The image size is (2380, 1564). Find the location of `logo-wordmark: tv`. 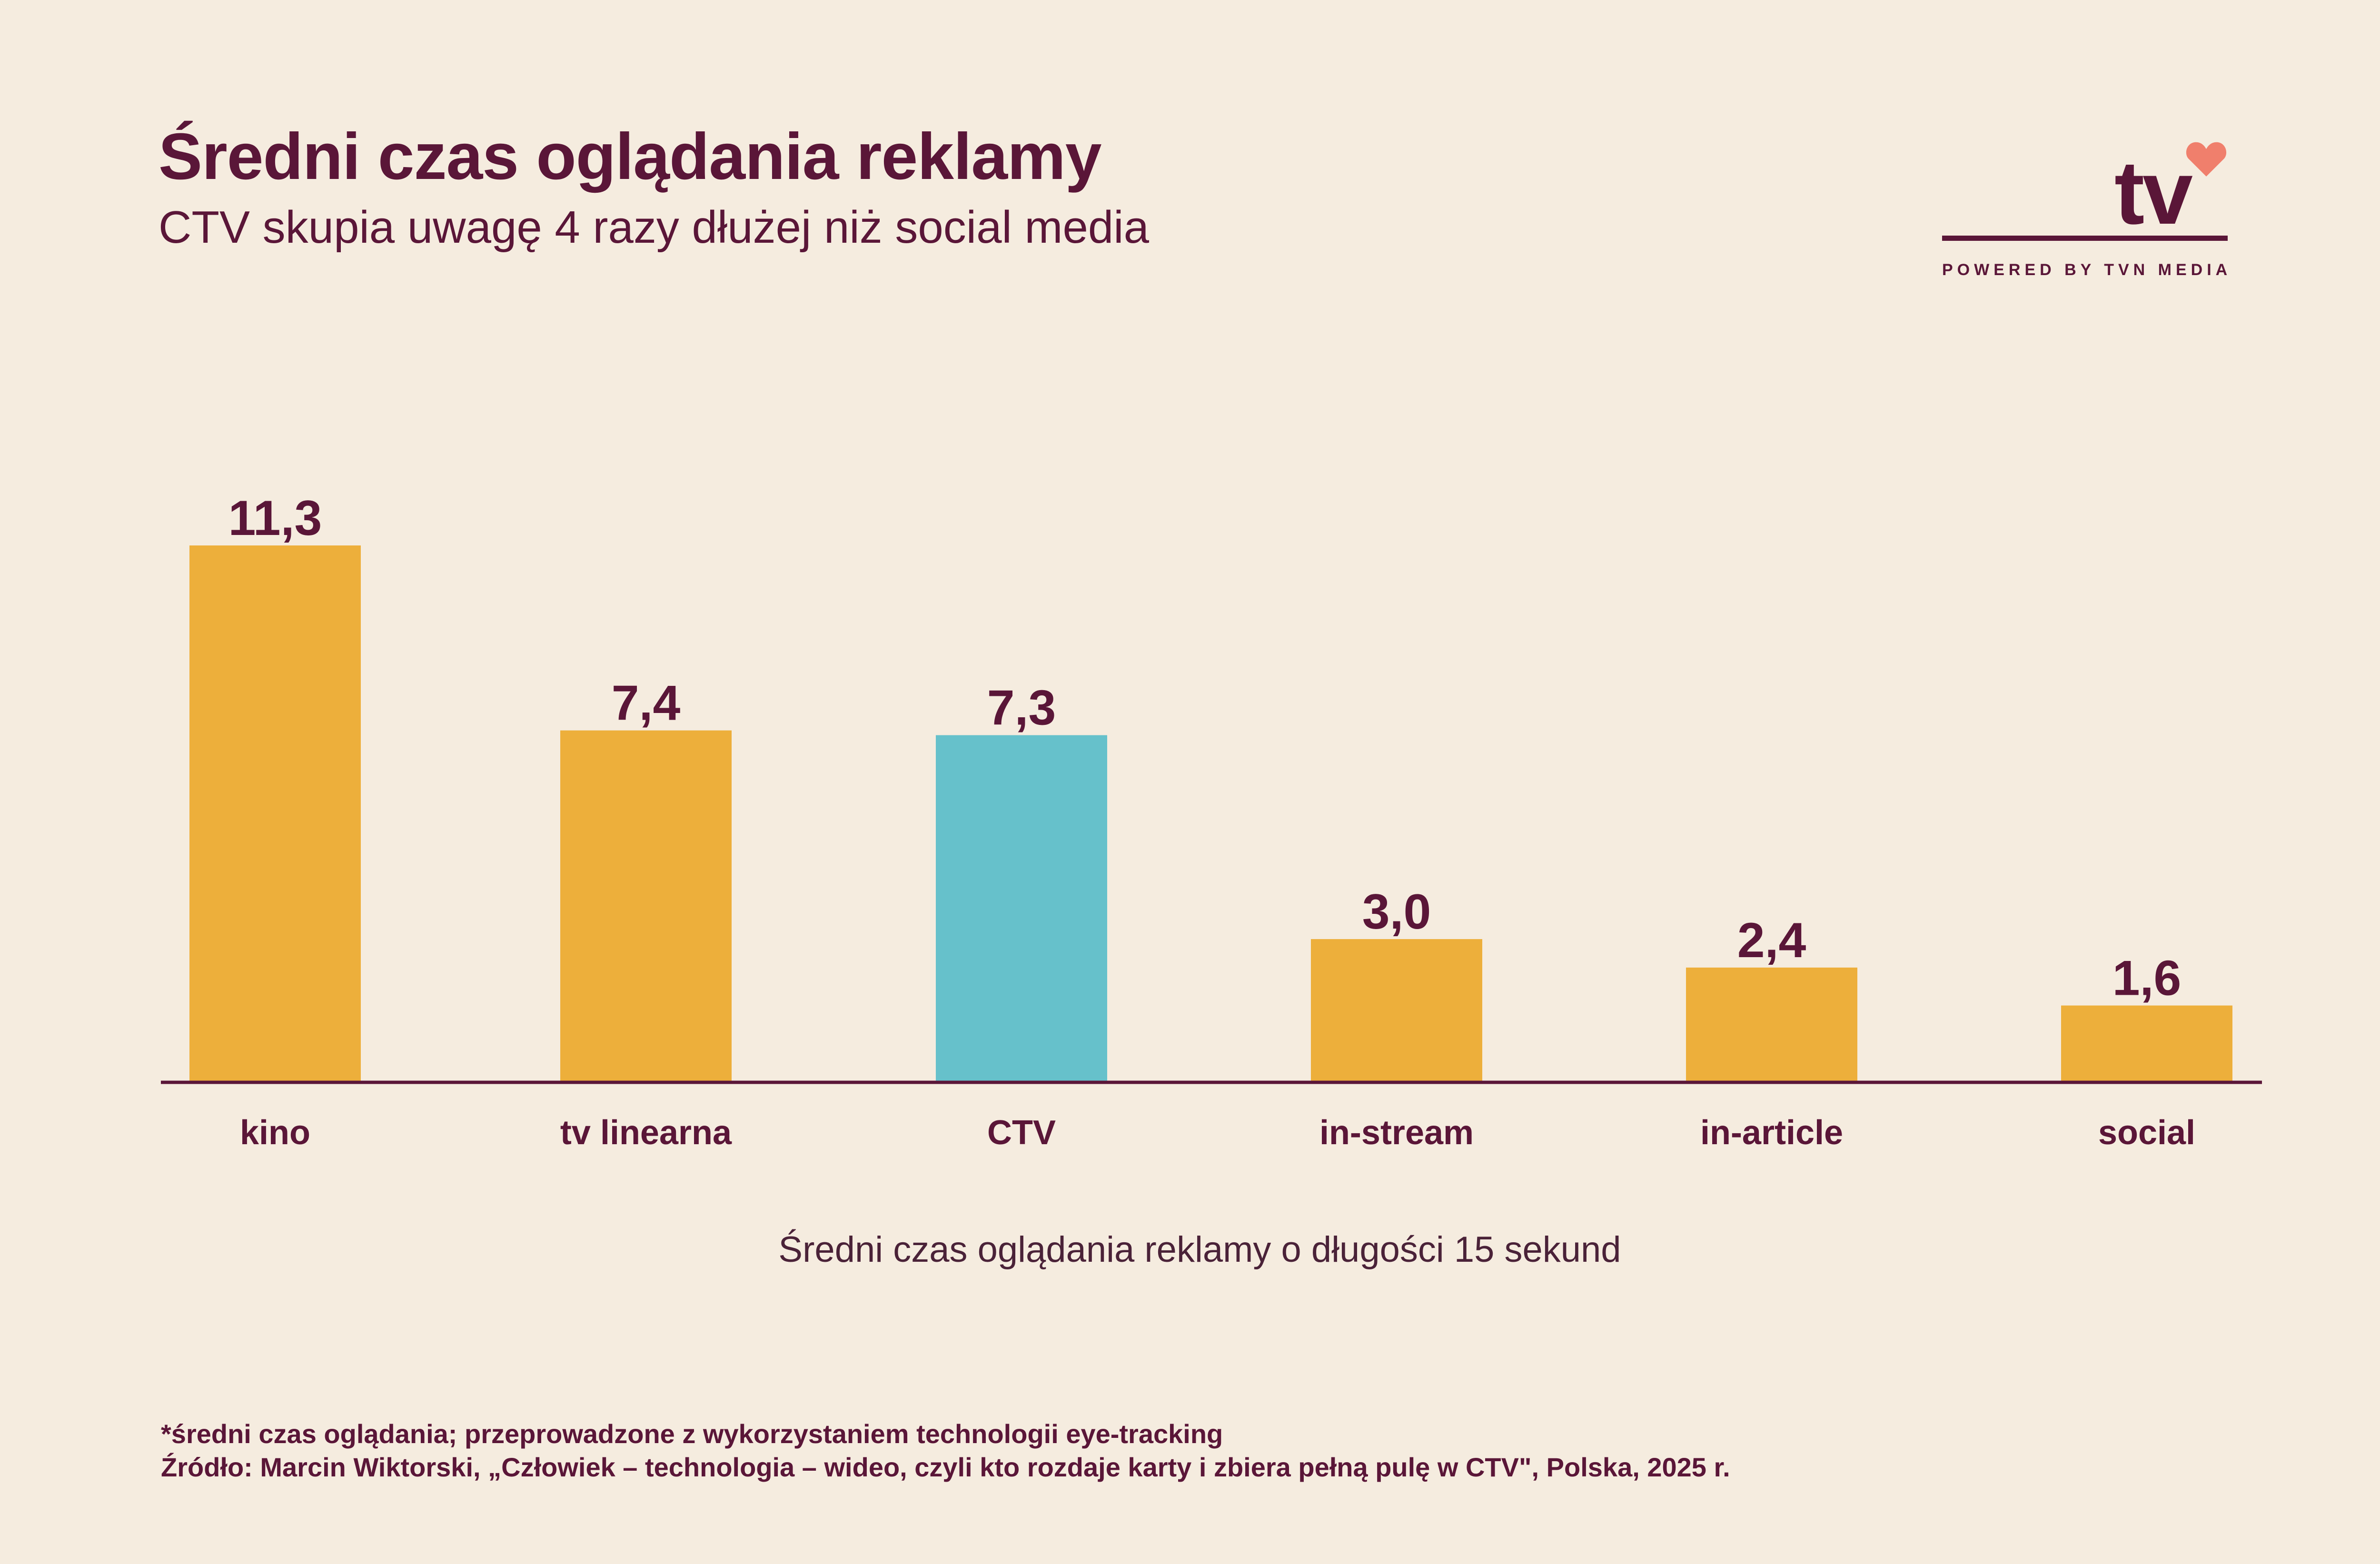

logo-wordmark: tv is located at coordinates (2153, 192).